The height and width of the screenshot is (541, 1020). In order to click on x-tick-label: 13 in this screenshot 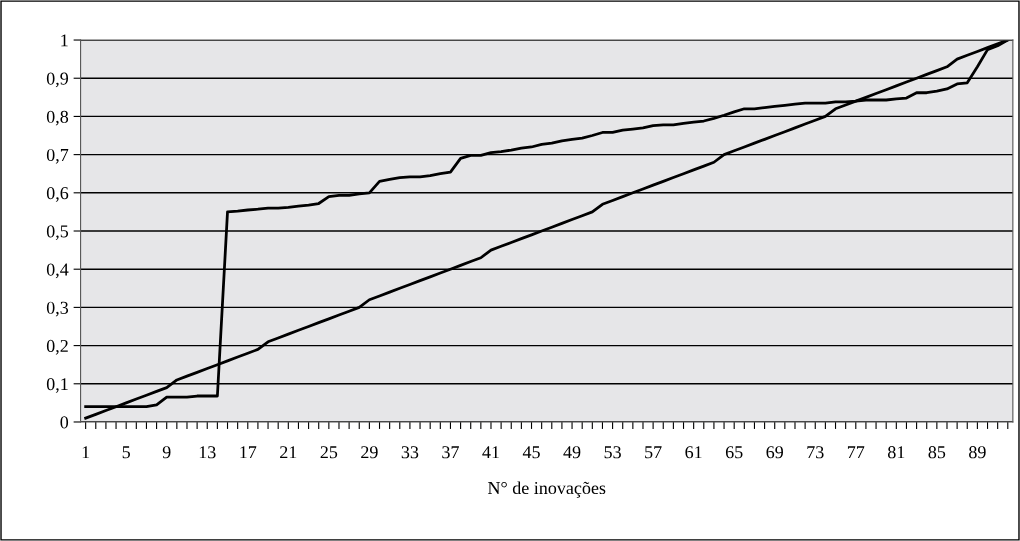, I will do `click(207, 452)`.